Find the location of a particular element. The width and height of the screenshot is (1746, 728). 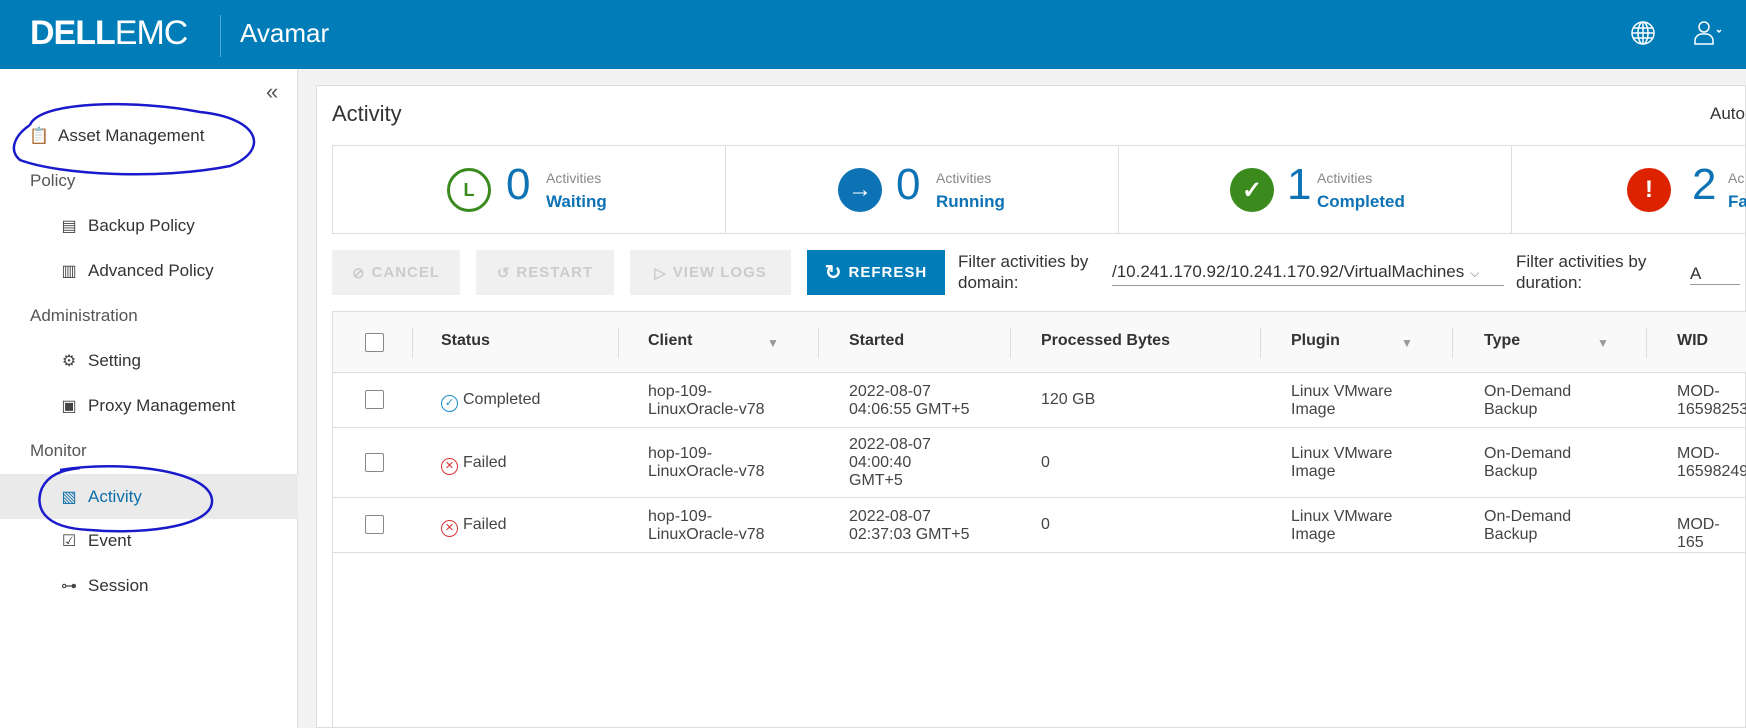

bytes-cell: 120 GB is located at coordinates (1068, 399).